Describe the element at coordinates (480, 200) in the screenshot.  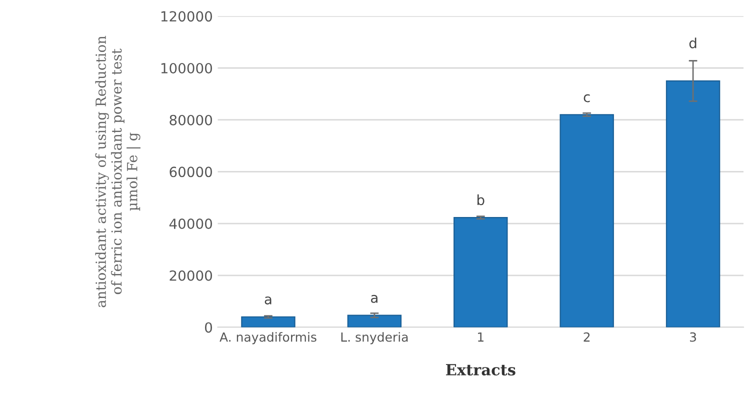
I see `annotation: b` at that location.